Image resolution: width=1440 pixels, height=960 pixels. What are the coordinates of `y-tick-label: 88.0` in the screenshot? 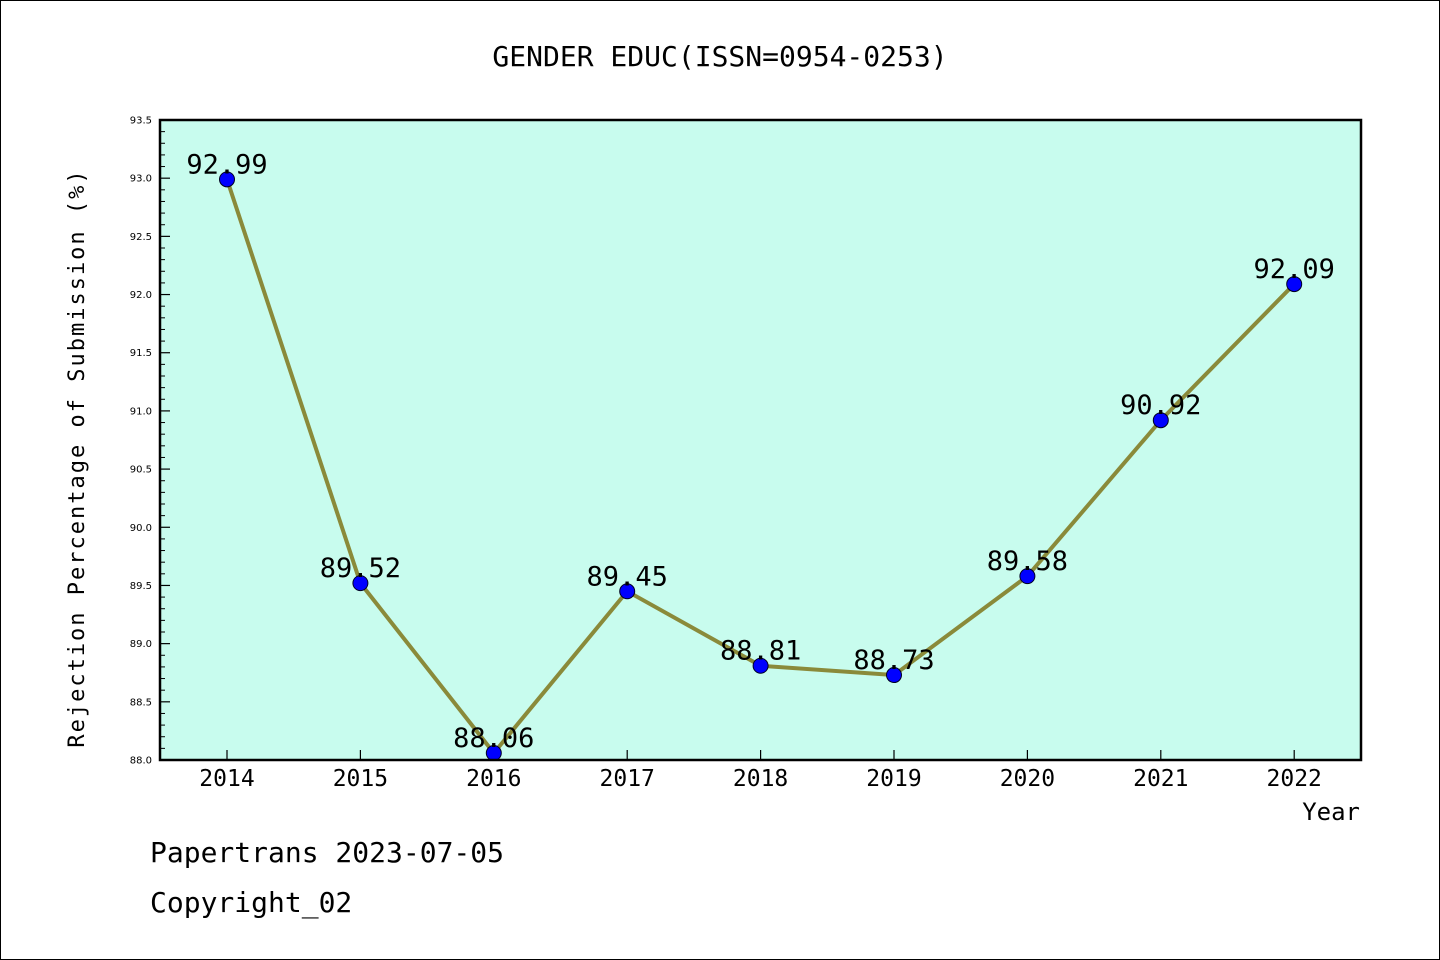 It's located at (141, 761).